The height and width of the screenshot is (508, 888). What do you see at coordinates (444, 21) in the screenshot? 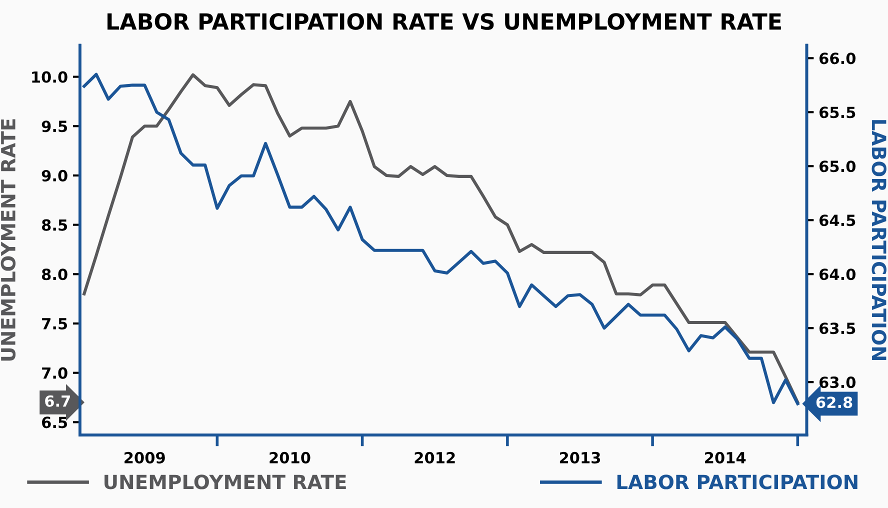
I see `chart-title: LABOR PARTICIPATION RATE VS UNEMPLOYMENT RATE` at bounding box center [444, 21].